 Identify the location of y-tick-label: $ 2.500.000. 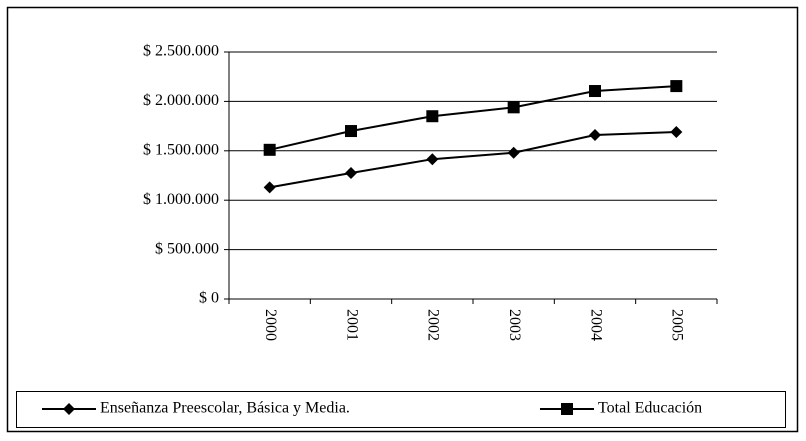
(181, 51).